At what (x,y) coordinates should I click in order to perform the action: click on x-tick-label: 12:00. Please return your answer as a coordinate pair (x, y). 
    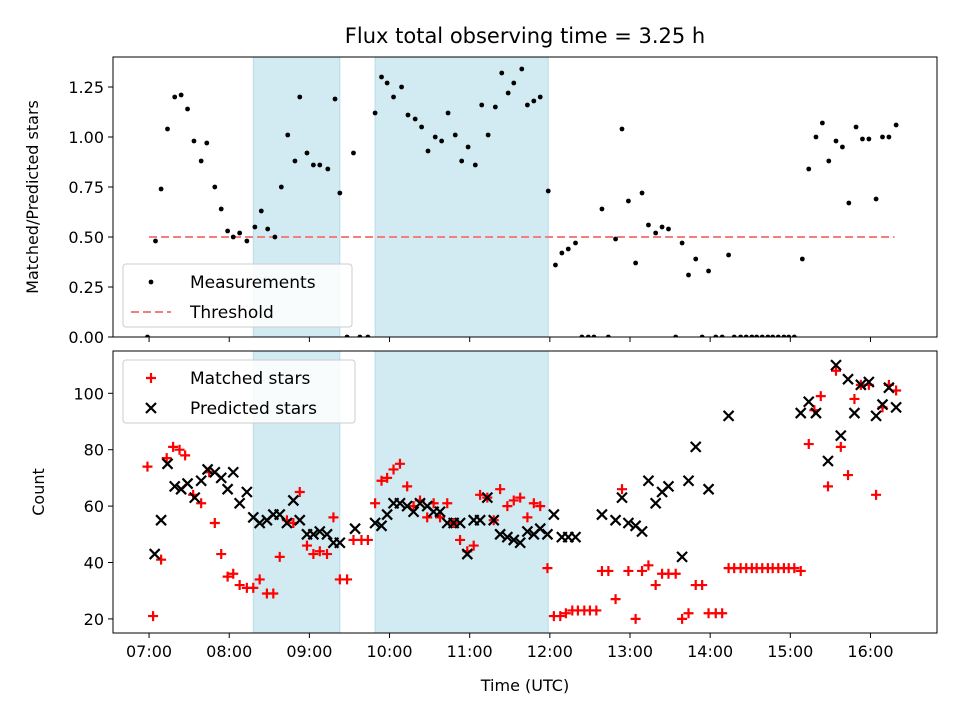
    Looking at the image, I should click on (550, 651).